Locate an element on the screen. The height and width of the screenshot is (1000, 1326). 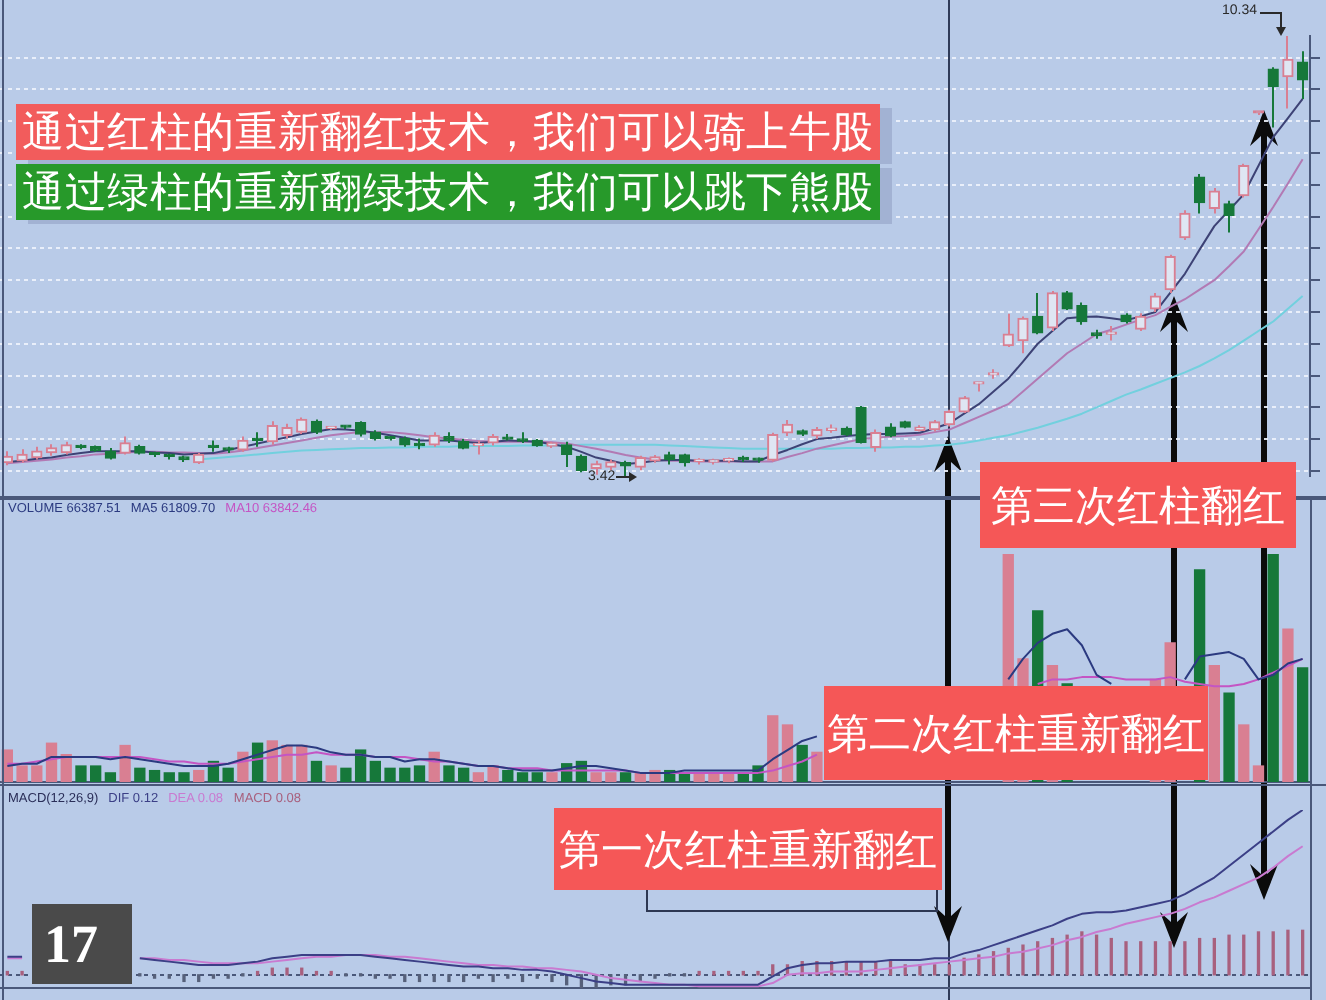
badge: 17 is located at coordinates (82, 944).